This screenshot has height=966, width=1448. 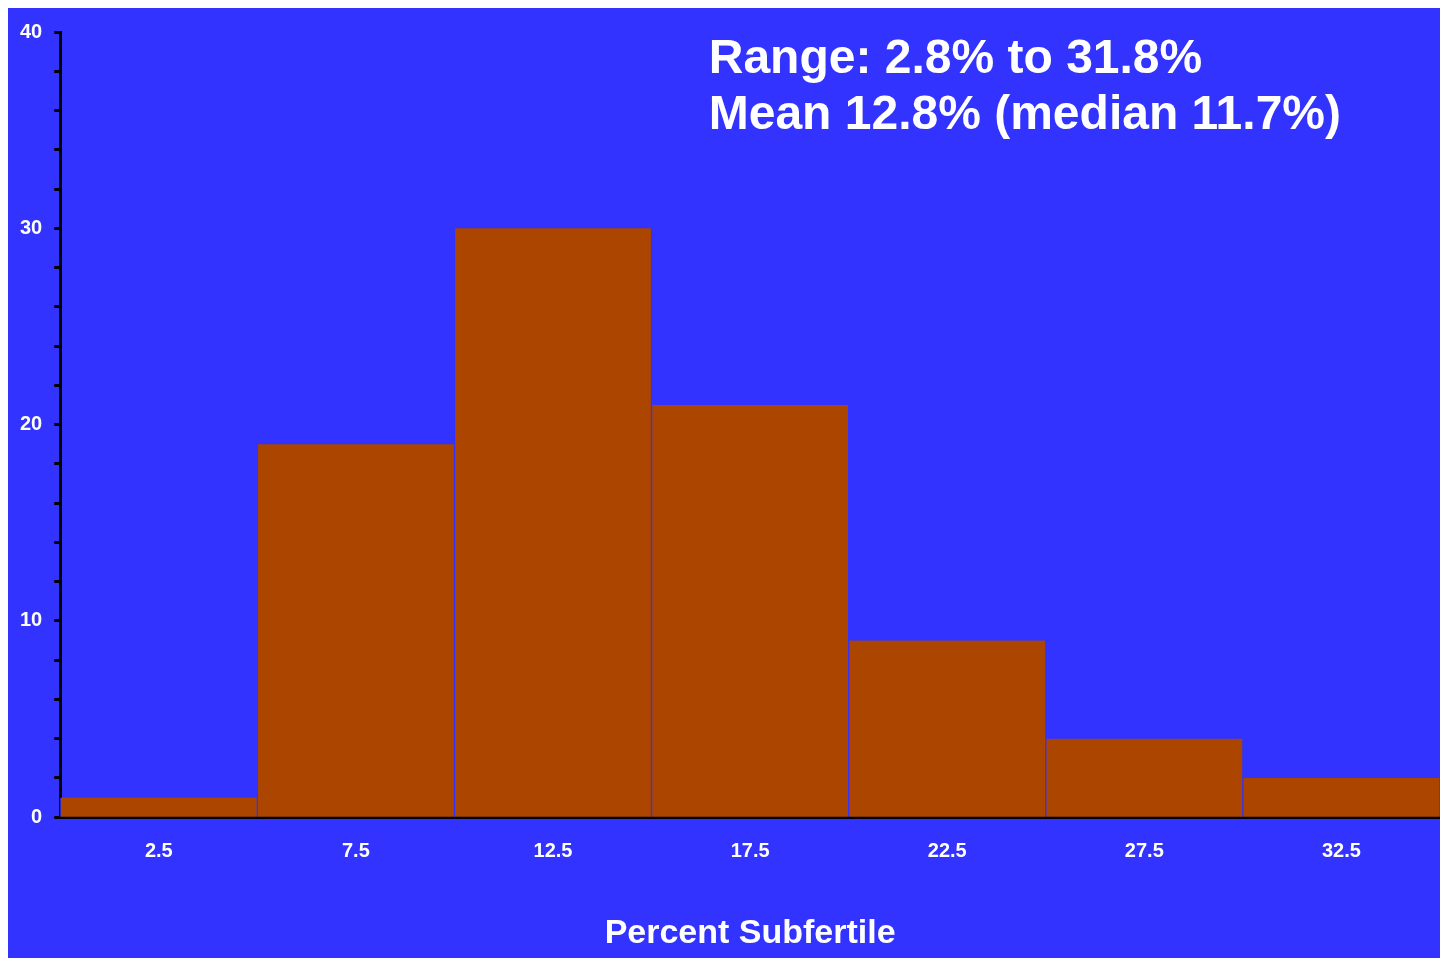 What do you see at coordinates (947, 849) in the screenshot?
I see `x-tick-label: 22.5` at bounding box center [947, 849].